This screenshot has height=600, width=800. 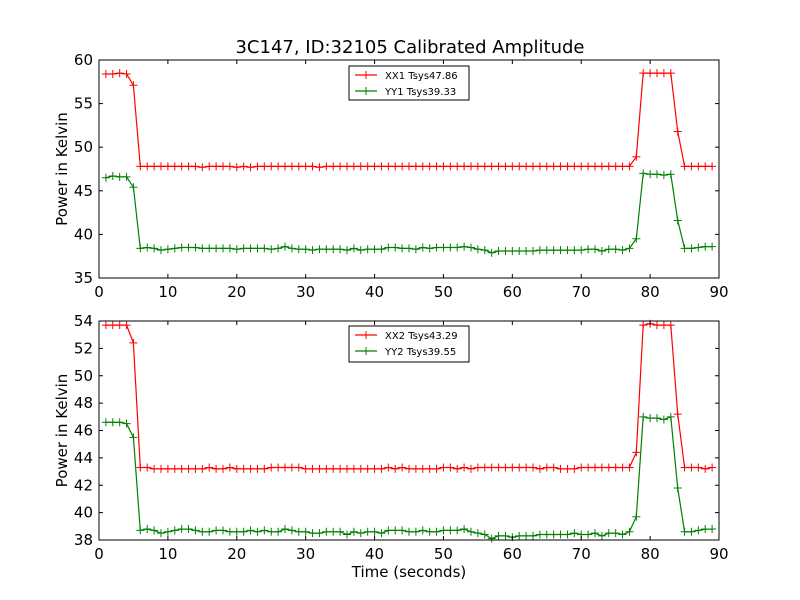 What do you see at coordinates (409, 344) in the screenshot?
I see `legend: XX2 Tsys43.29 YY2 Tsys39.55` at bounding box center [409, 344].